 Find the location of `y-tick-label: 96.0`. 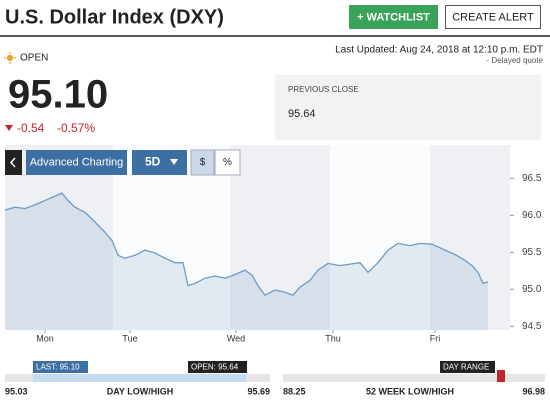

y-tick-label: 96.0 is located at coordinates (532, 215).